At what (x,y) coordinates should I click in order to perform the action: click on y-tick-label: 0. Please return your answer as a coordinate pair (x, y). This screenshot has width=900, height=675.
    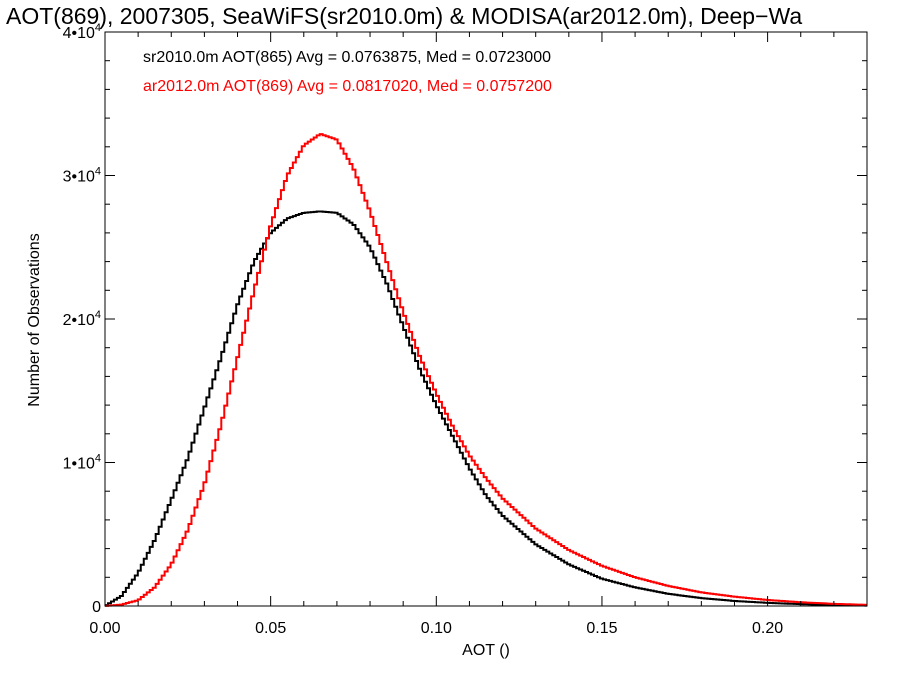
    Looking at the image, I should click on (96, 607).